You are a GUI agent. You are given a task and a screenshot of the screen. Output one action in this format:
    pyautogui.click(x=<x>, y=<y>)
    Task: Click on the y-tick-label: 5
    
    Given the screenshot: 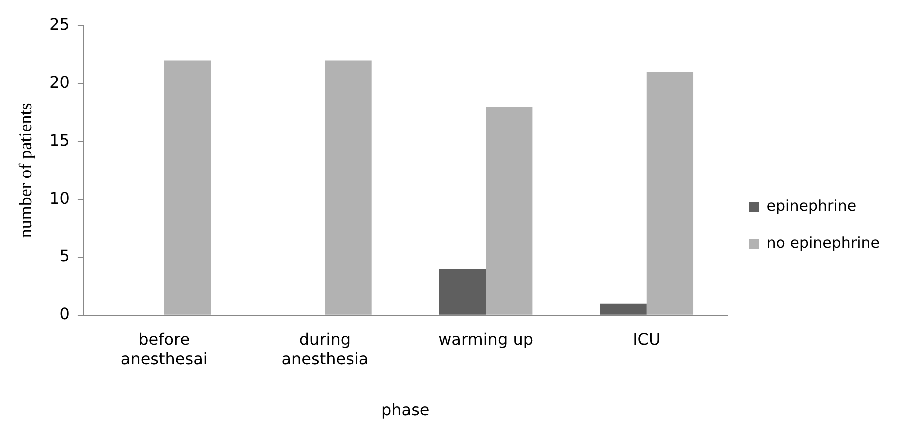 What is the action you would take?
    pyautogui.click(x=65, y=256)
    